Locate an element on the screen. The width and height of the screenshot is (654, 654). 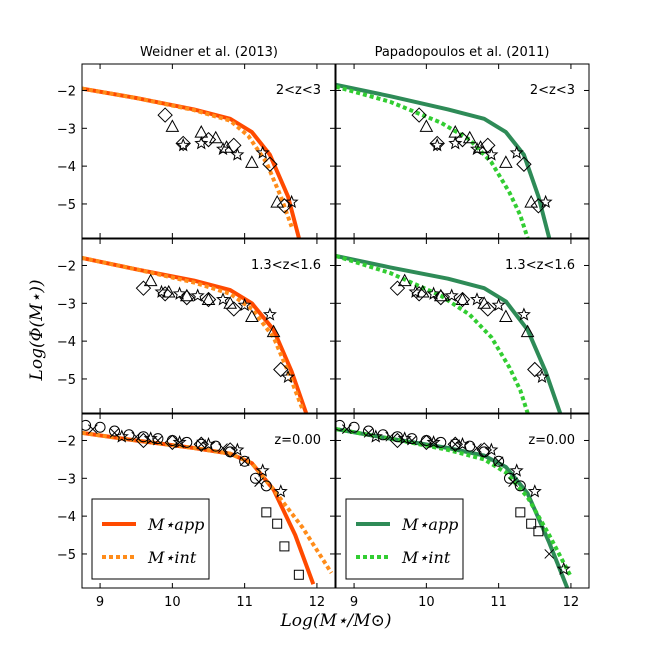
redshift-label: 1.3<z<1.6 is located at coordinates (540, 265).